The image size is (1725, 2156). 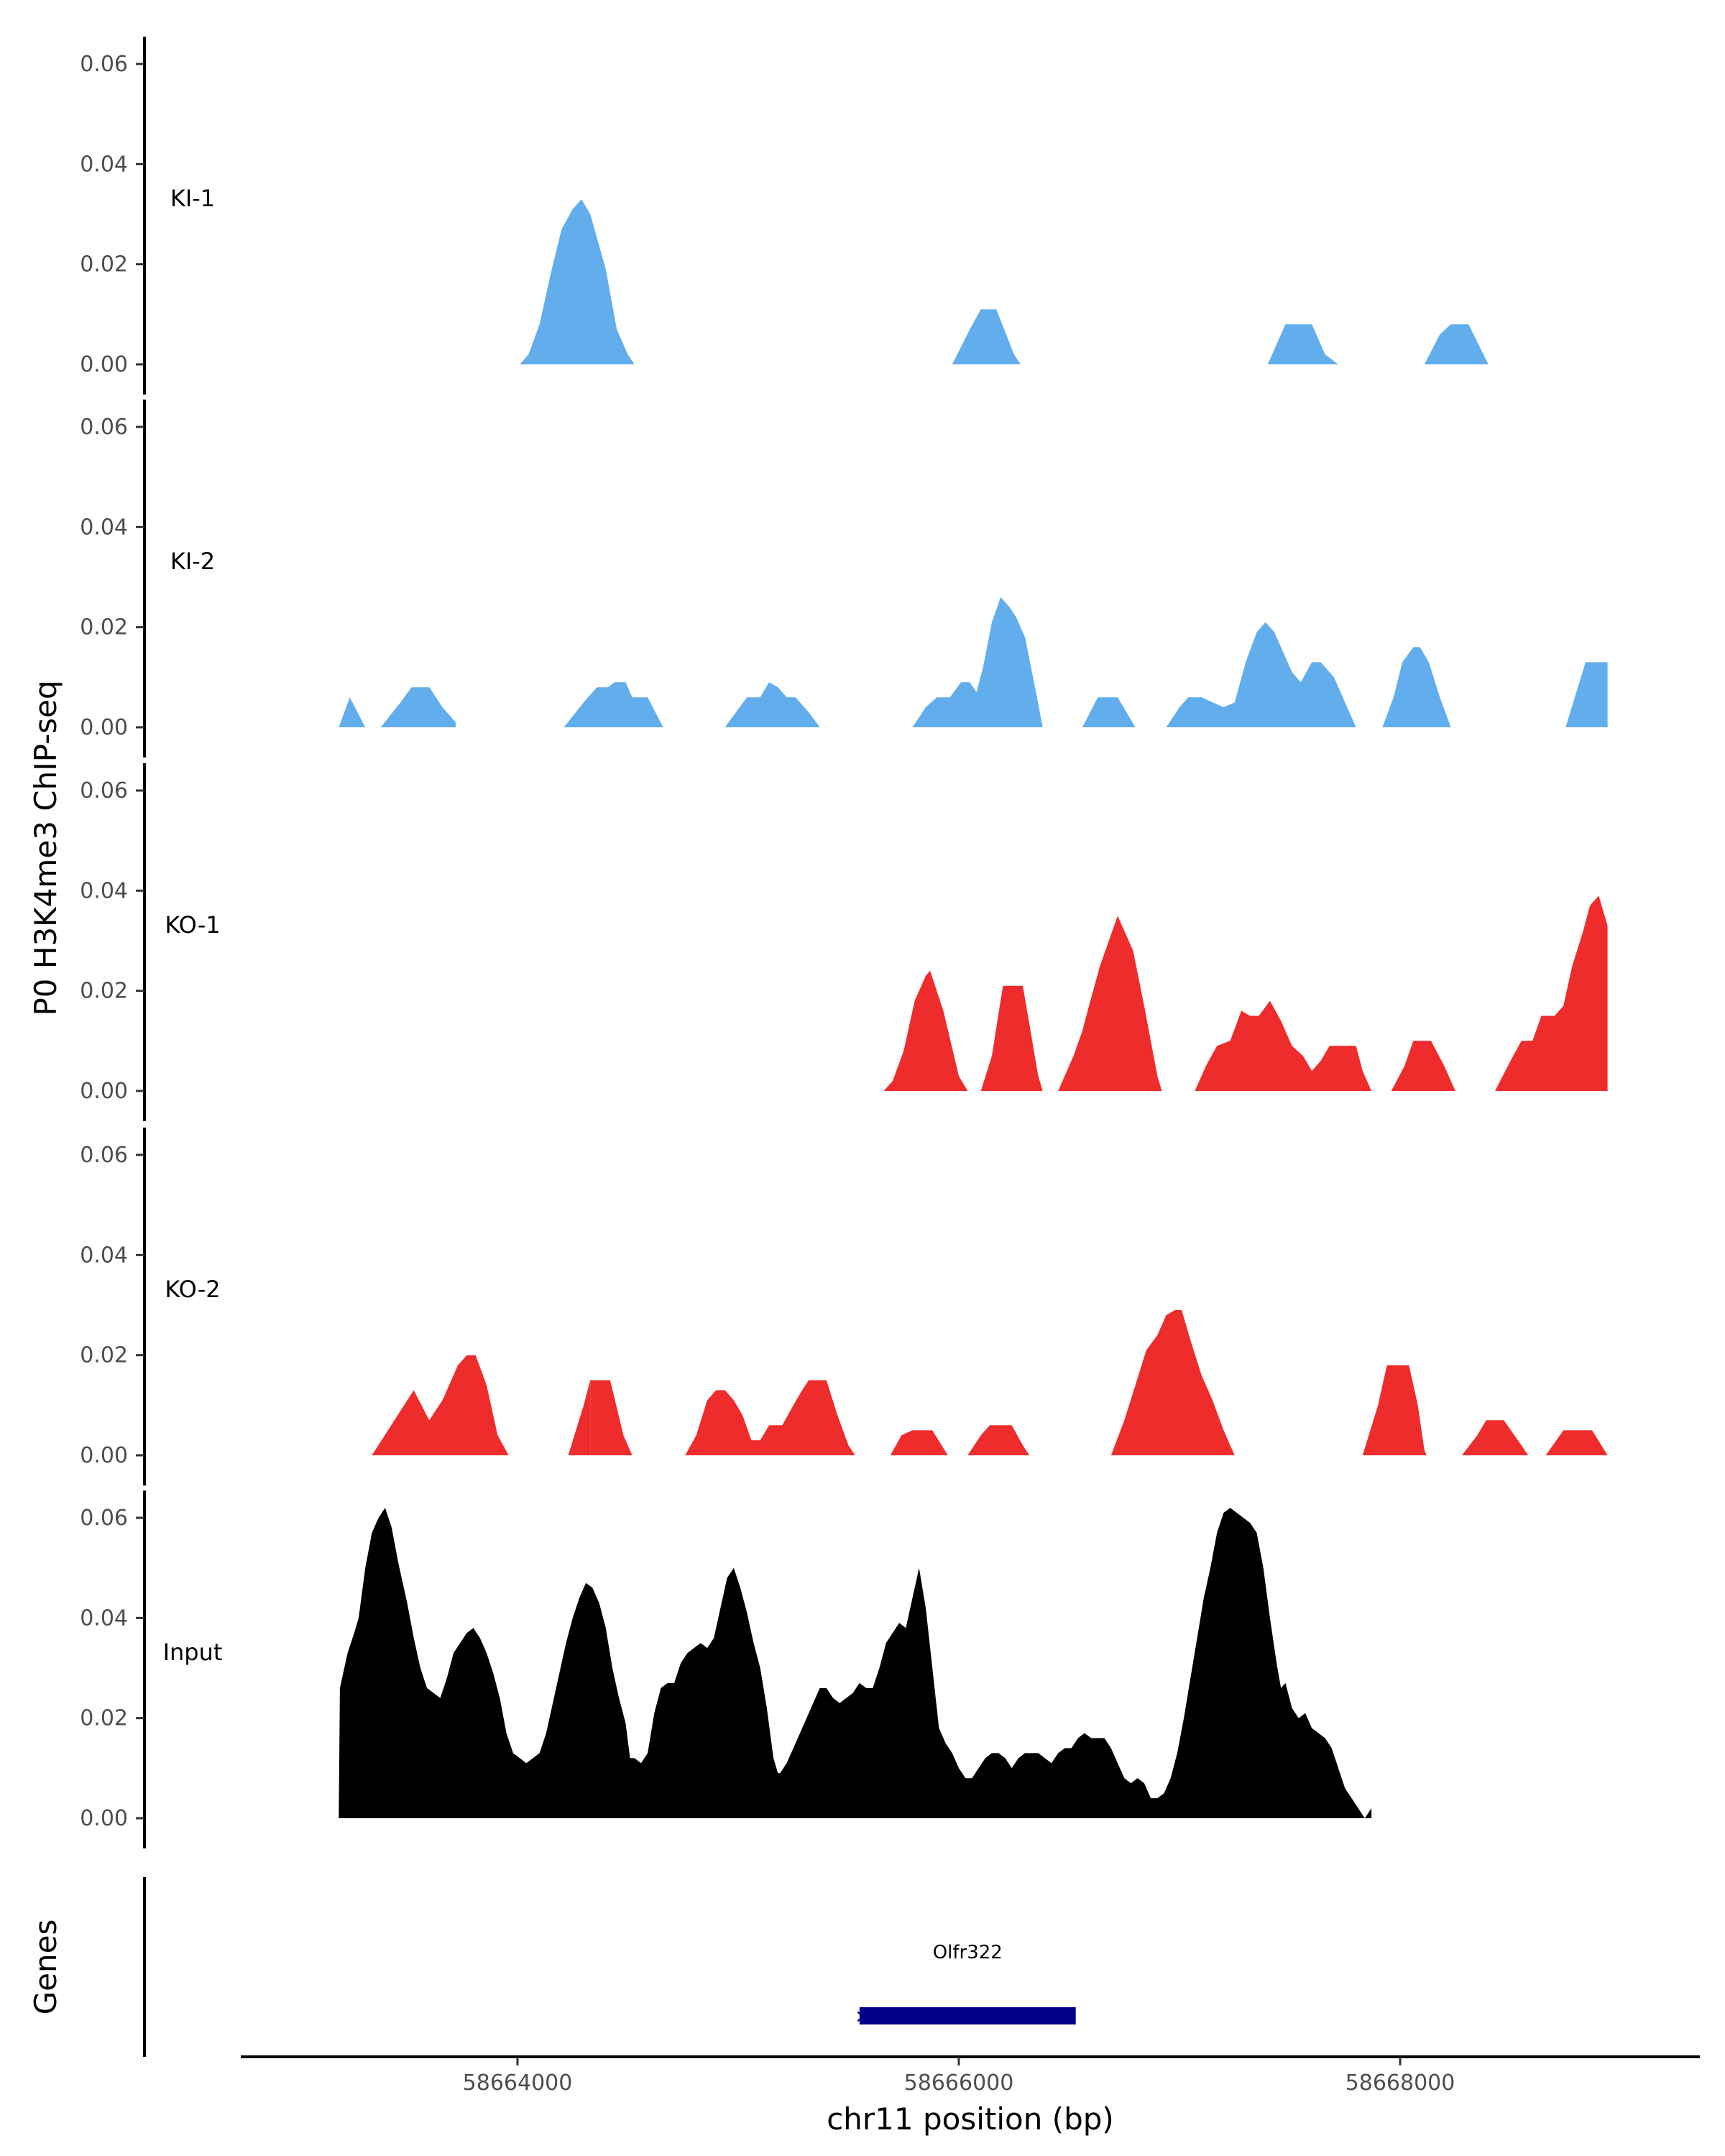 I want to click on x-tick-label-0: 58664000, so click(x=518, y=2083).